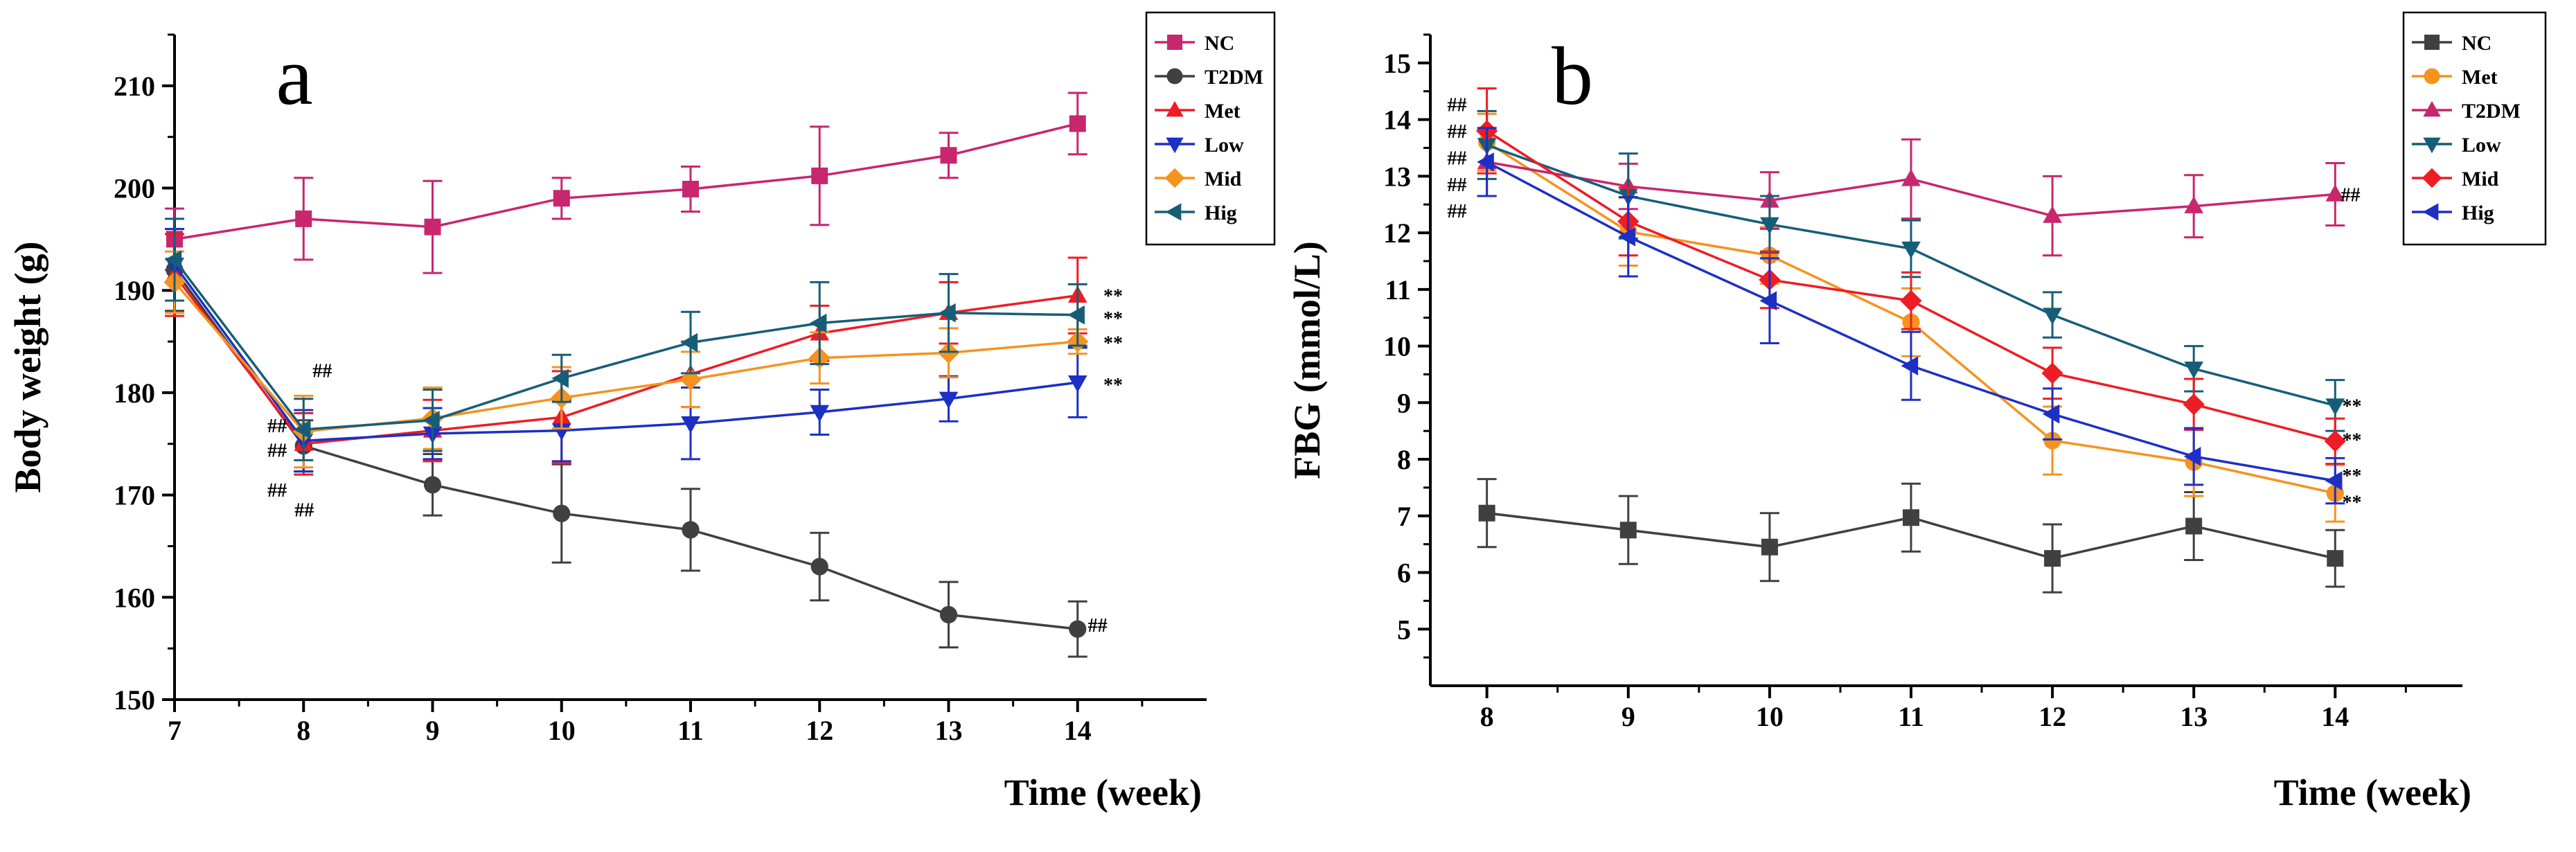 Image resolution: width=2576 pixels, height=852 pixels. I want to click on b-x-tick-label: 8, so click(1487, 716).